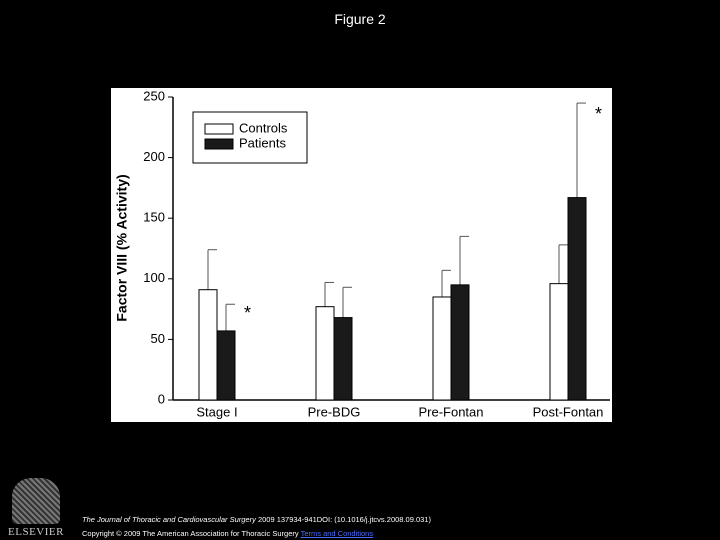 This screenshot has height=540, width=720. I want to click on y-tick-label: 250, so click(154, 95).